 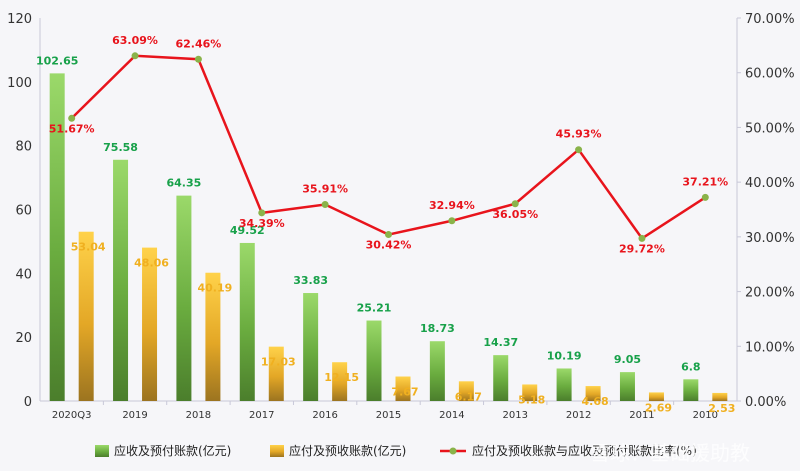 I want to click on data-label-ratio: 34.39%, so click(x=262, y=223).